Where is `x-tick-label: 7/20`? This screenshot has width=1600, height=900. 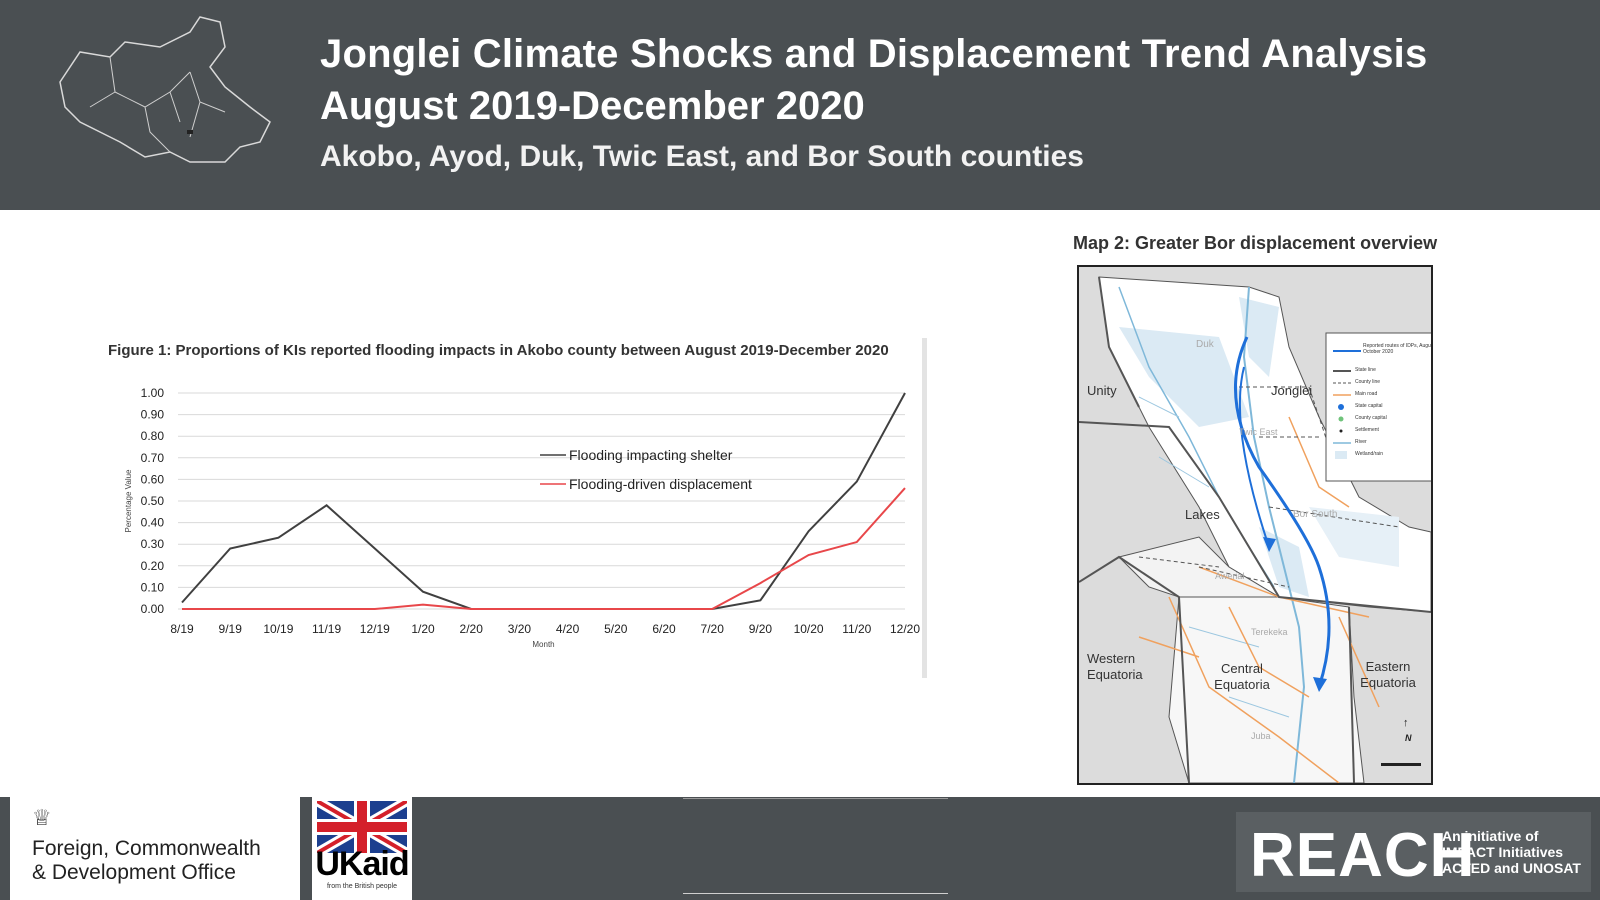
x-tick-label: 7/20 is located at coordinates (713, 629).